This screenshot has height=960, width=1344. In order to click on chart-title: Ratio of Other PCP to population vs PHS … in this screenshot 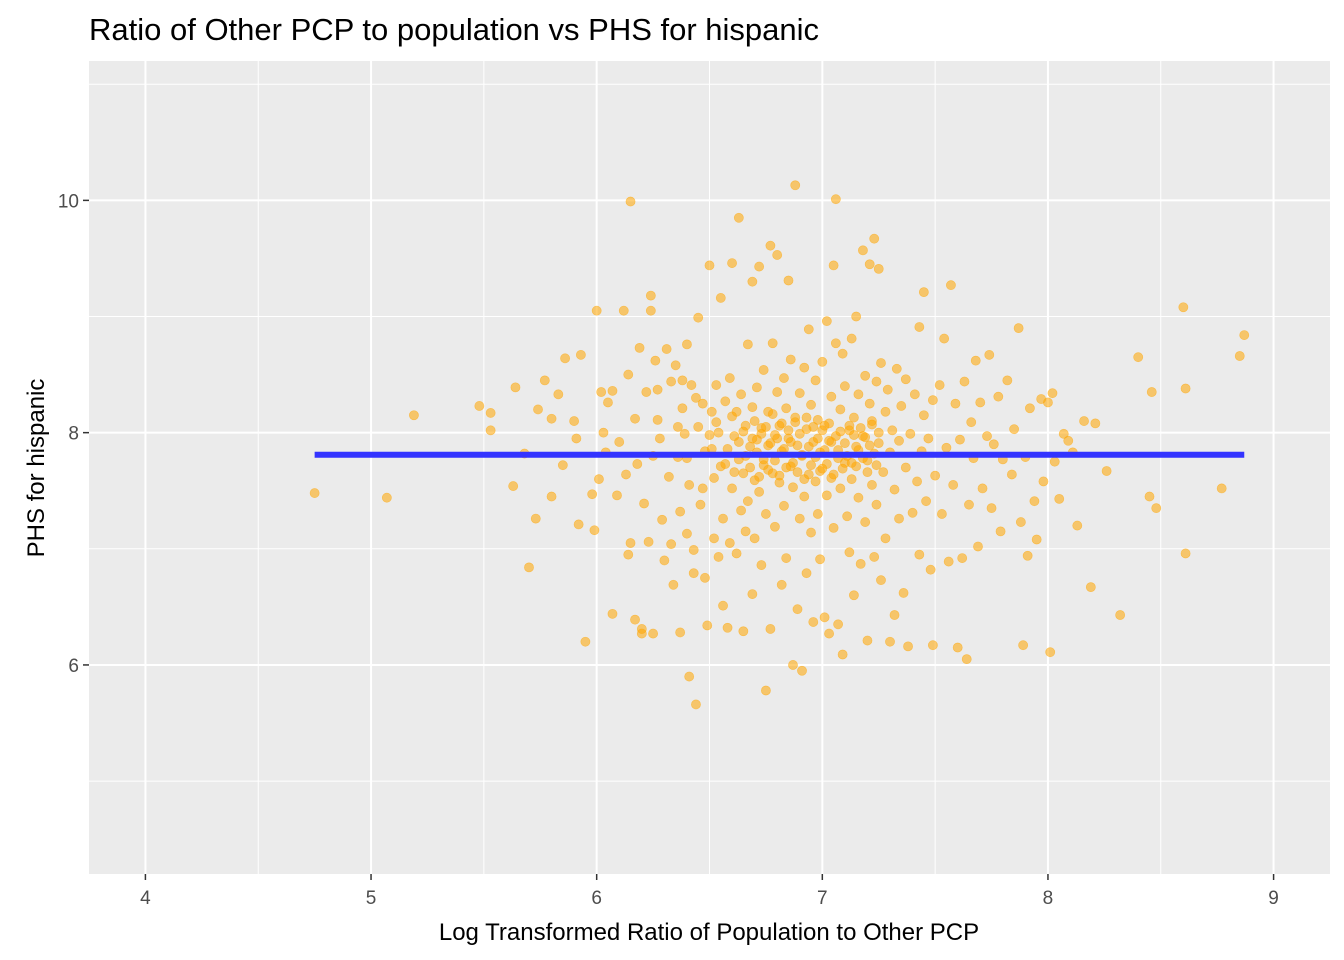, I will do `click(454, 29)`.